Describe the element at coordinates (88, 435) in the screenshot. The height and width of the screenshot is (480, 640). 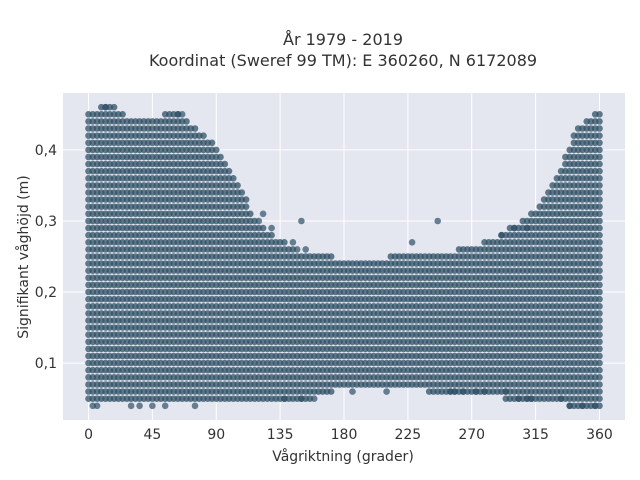
I see `x-tick-label: 0` at that location.